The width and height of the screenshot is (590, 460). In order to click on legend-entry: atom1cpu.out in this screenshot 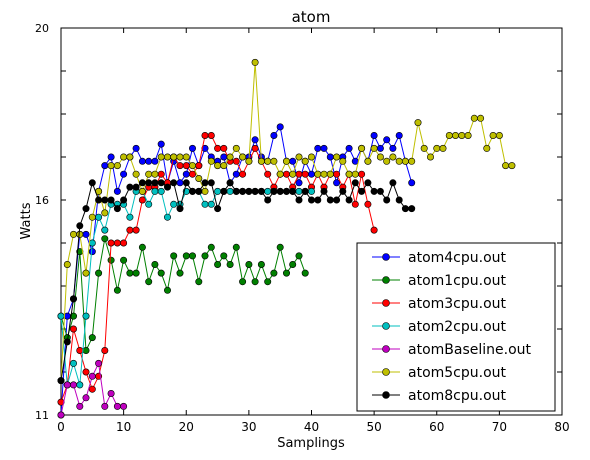, I will do `click(439, 281)`.